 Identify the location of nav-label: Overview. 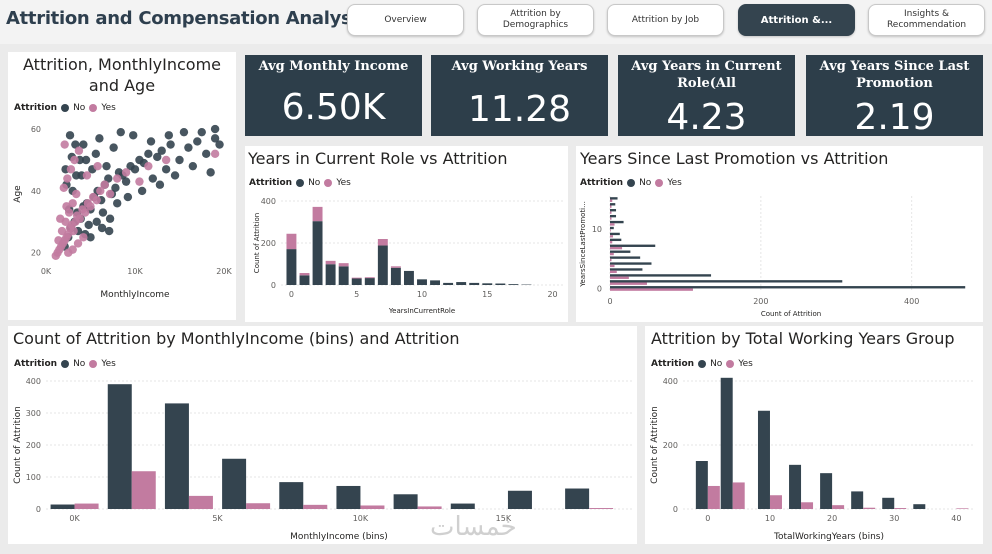
(405, 19).